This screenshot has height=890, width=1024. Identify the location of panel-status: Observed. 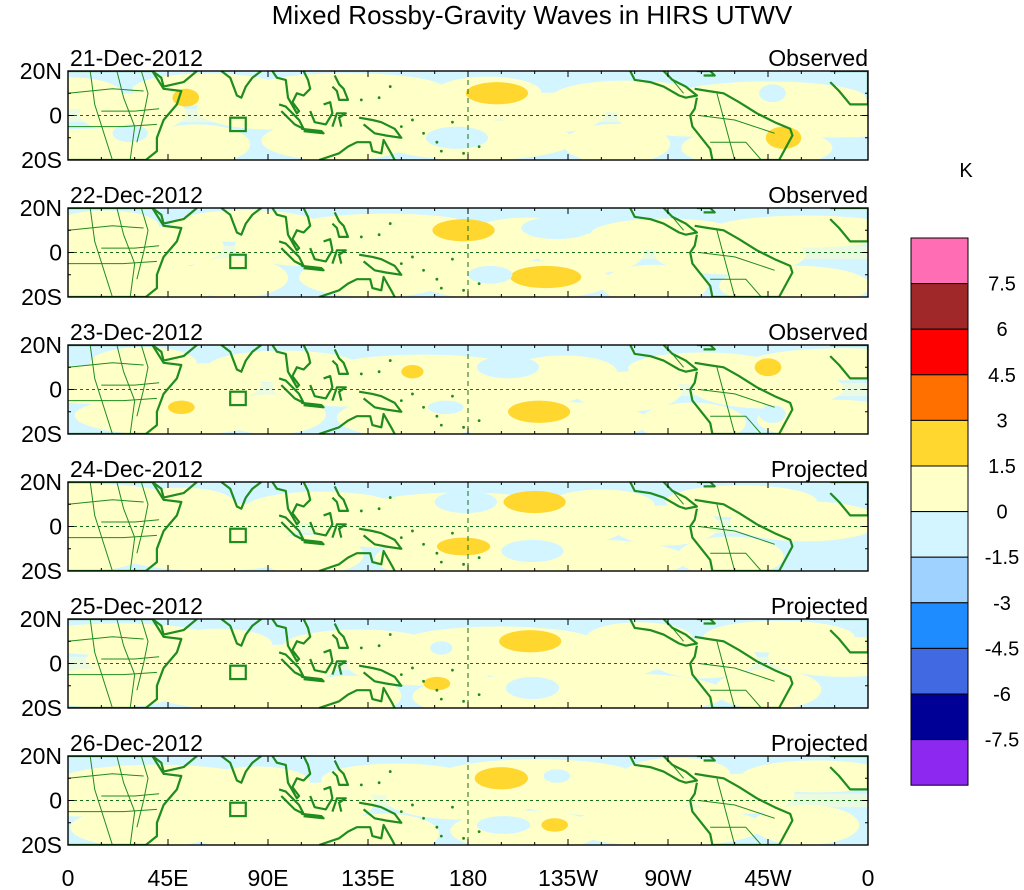
(818, 332).